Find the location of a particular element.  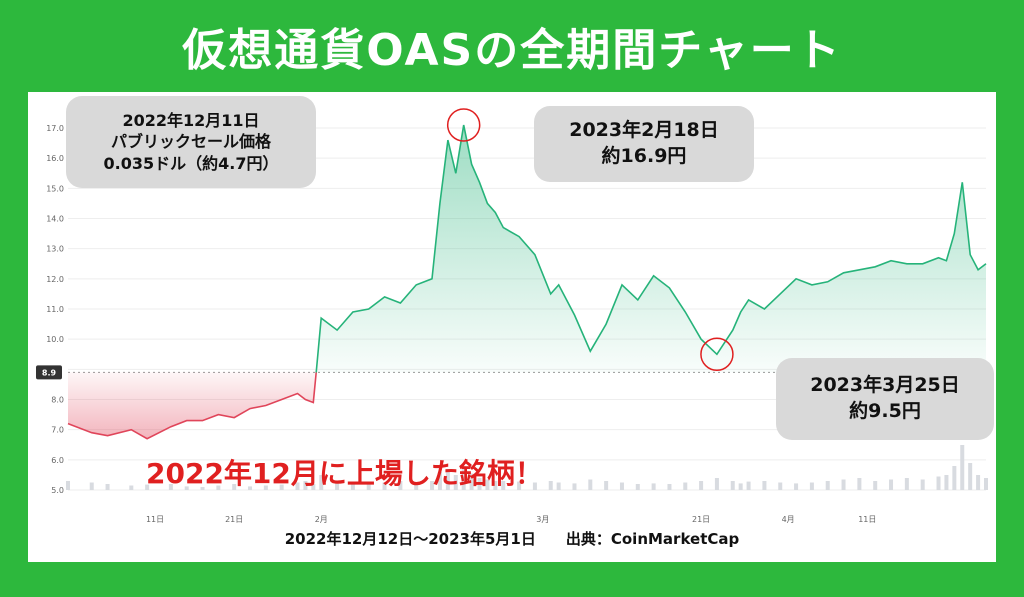

page-title: 仮想通貨OASの全期間チャート is located at coordinates (512, 50).